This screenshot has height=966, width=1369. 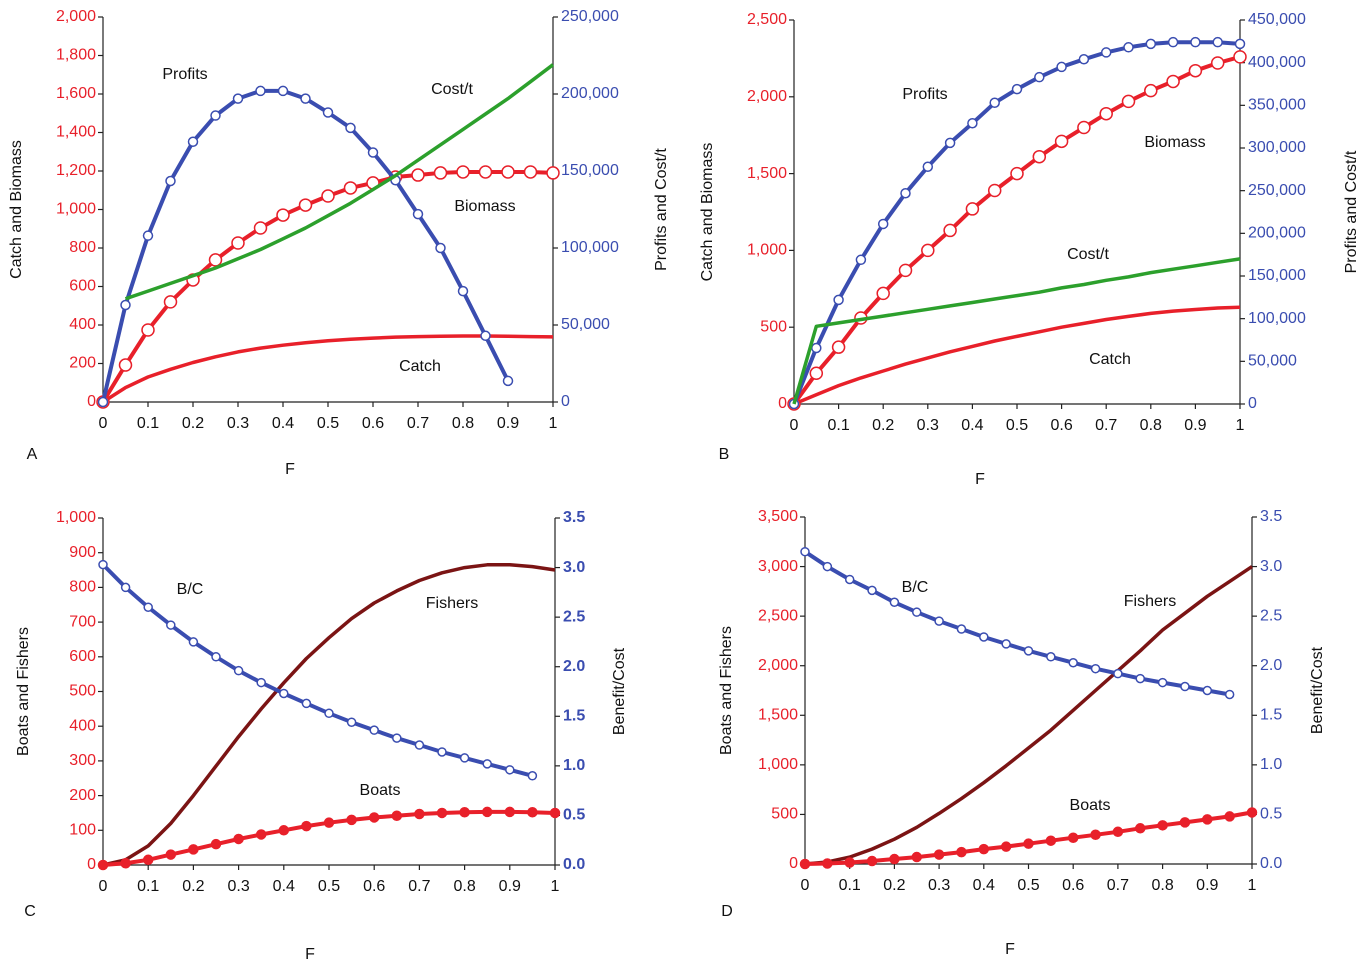 What do you see at coordinates (76, 170) in the screenshot?
I see `y-tick-label: 1,200` at bounding box center [76, 170].